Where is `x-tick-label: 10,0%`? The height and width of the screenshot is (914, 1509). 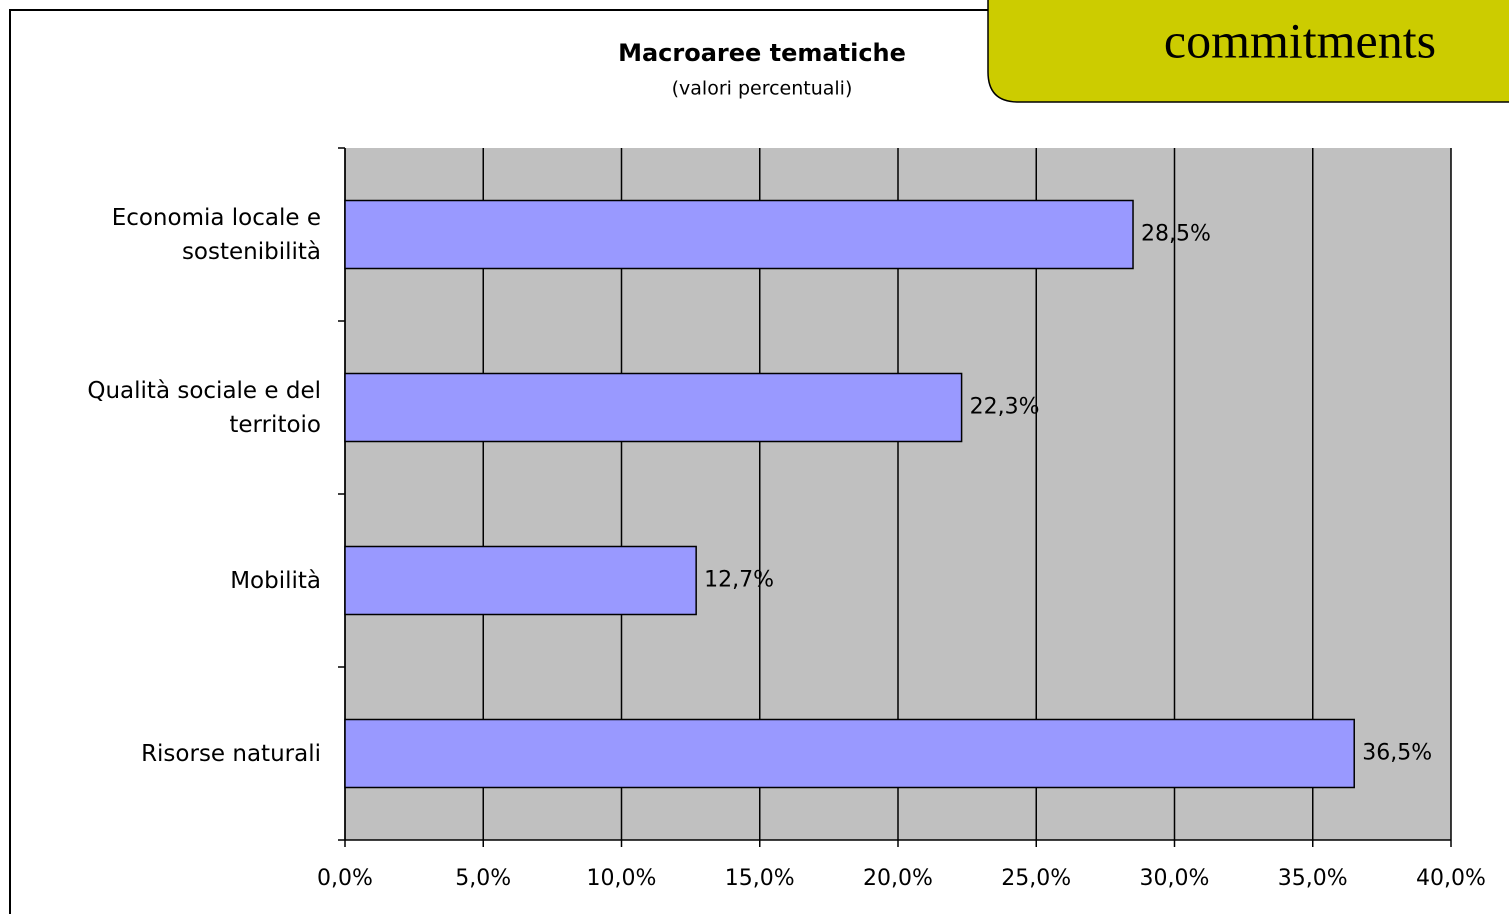 x-tick-label: 10,0% is located at coordinates (622, 878).